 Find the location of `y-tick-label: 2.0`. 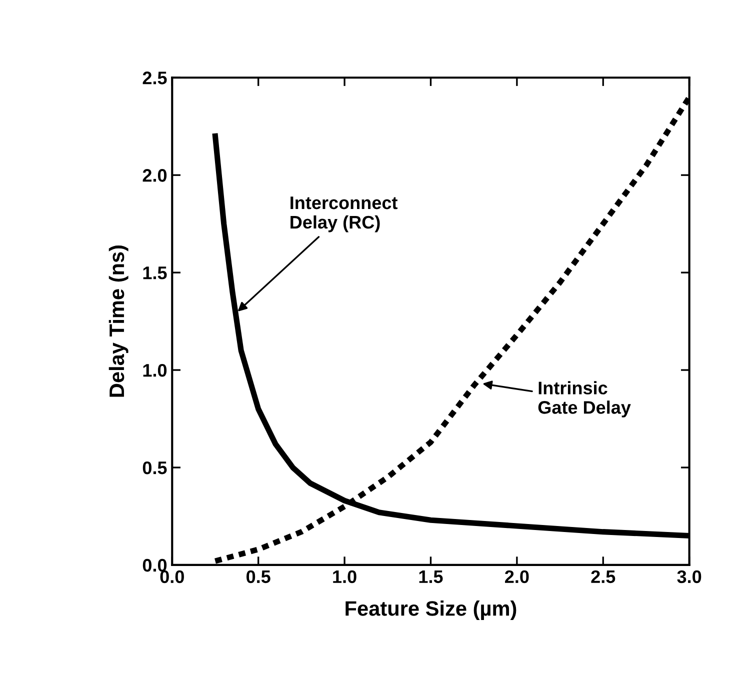

y-tick-label: 2.0 is located at coordinates (154, 175).